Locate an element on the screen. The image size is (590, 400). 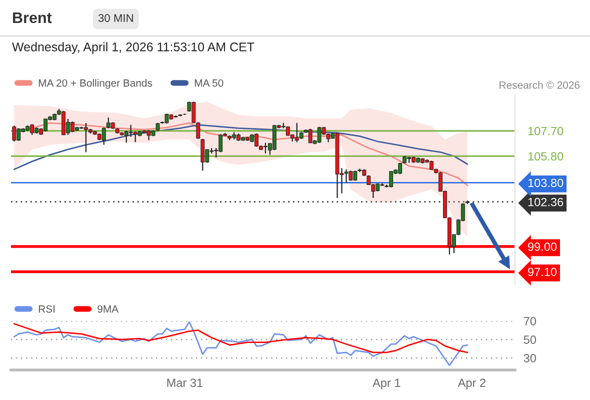
y-tick-label: 97.10 is located at coordinates (542, 272).